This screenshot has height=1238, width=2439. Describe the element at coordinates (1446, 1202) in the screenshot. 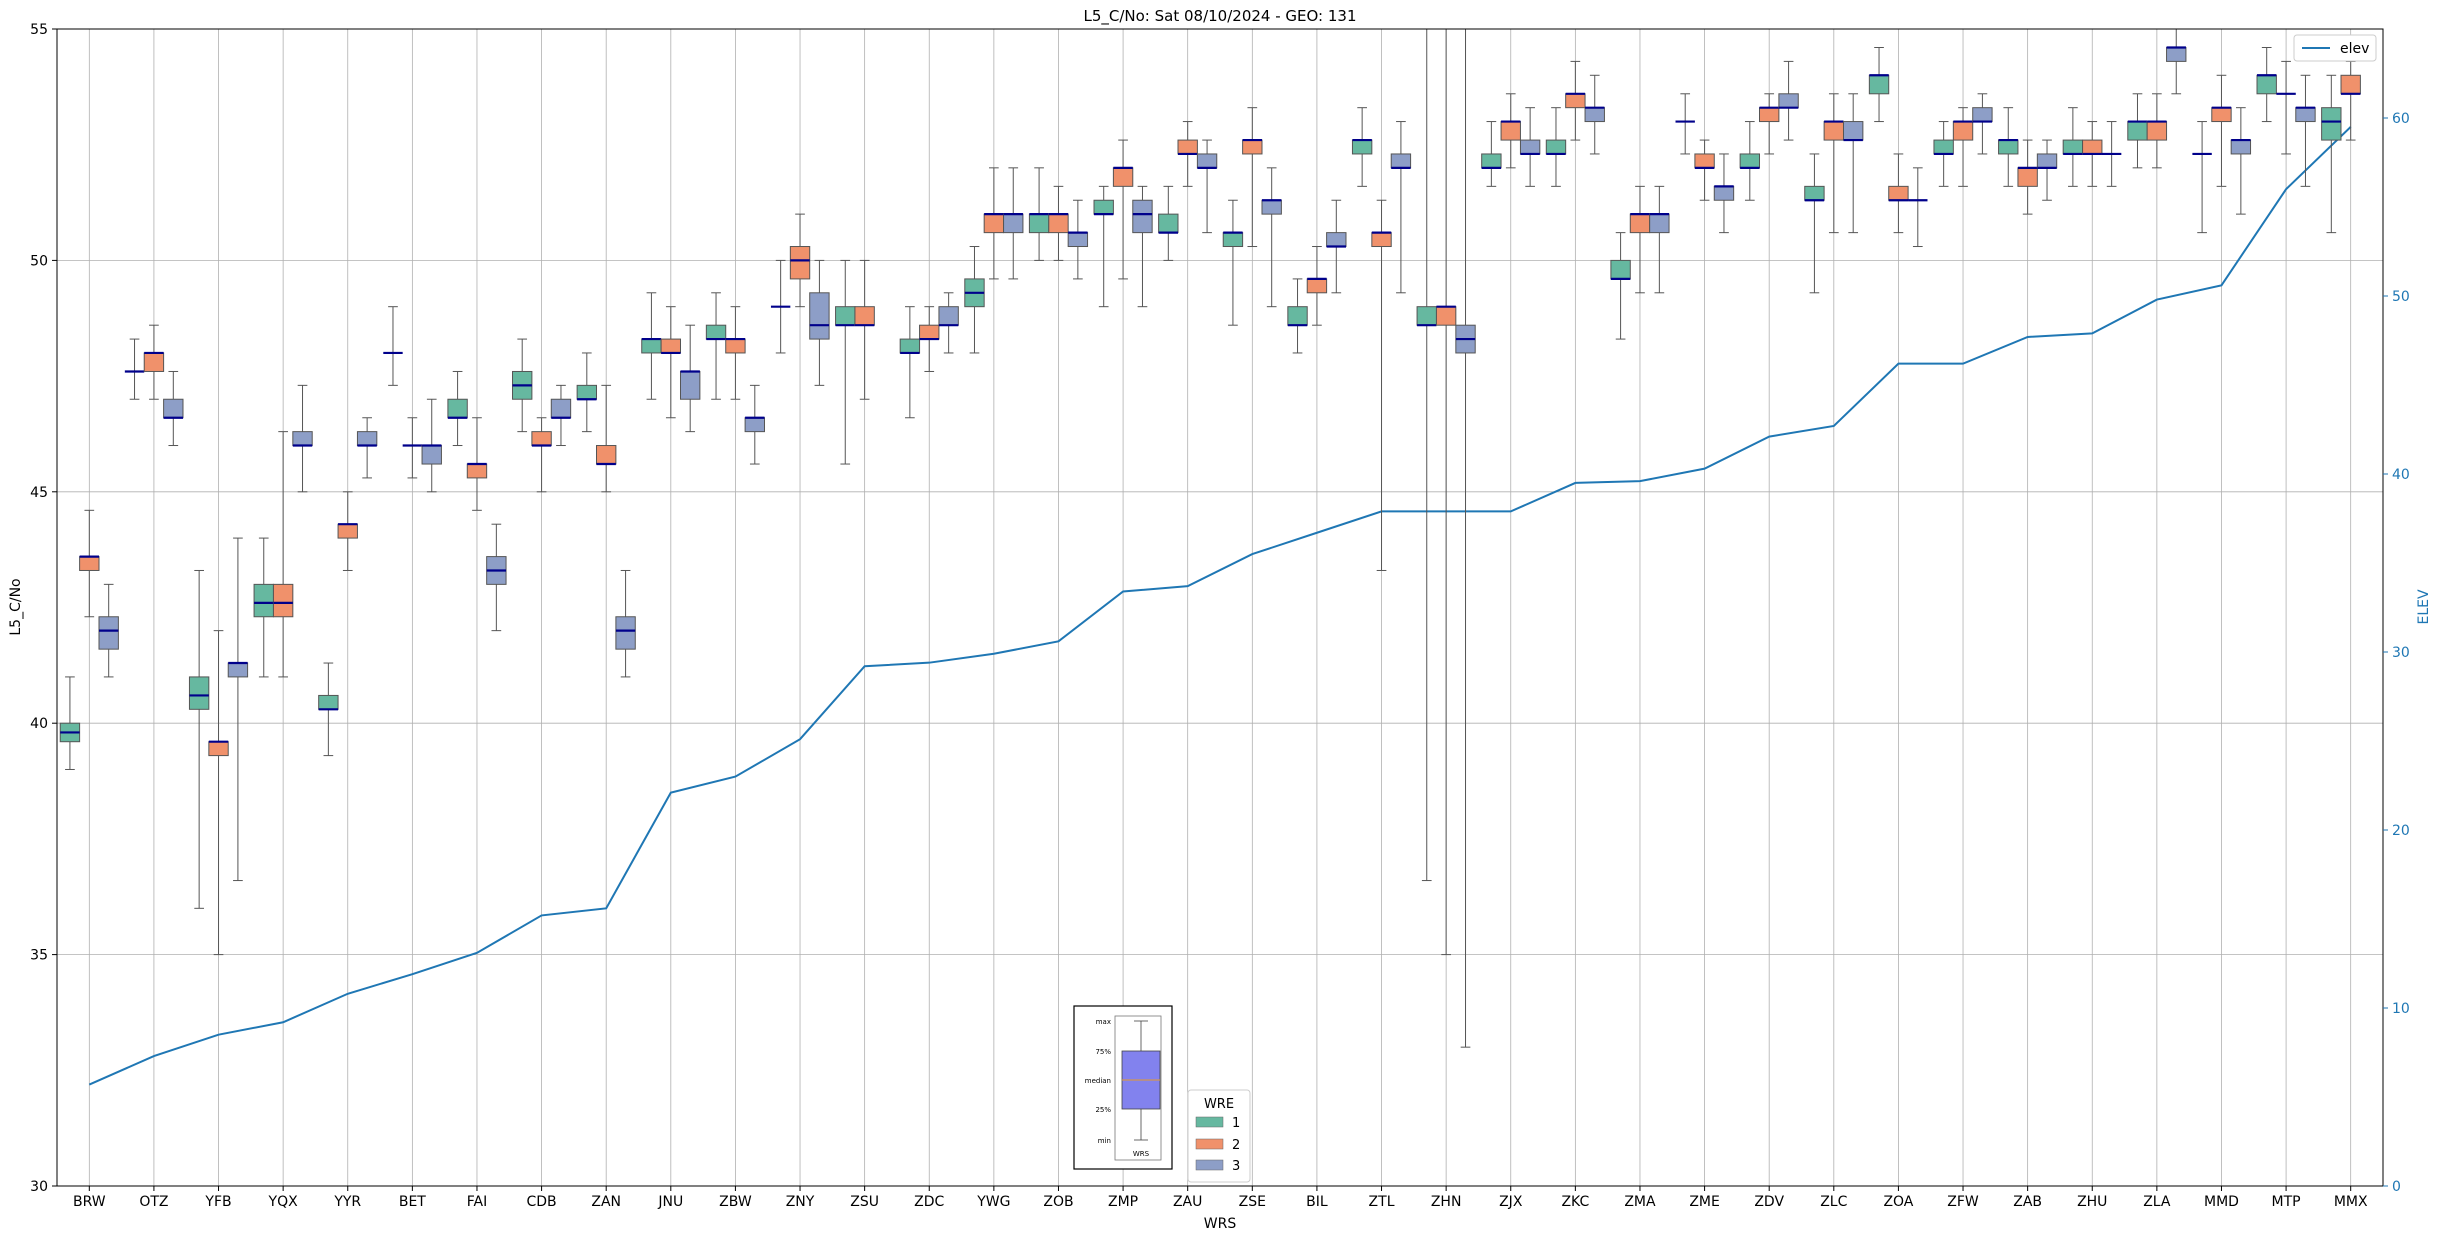

I see `x-tick-label: ZHN` at that location.